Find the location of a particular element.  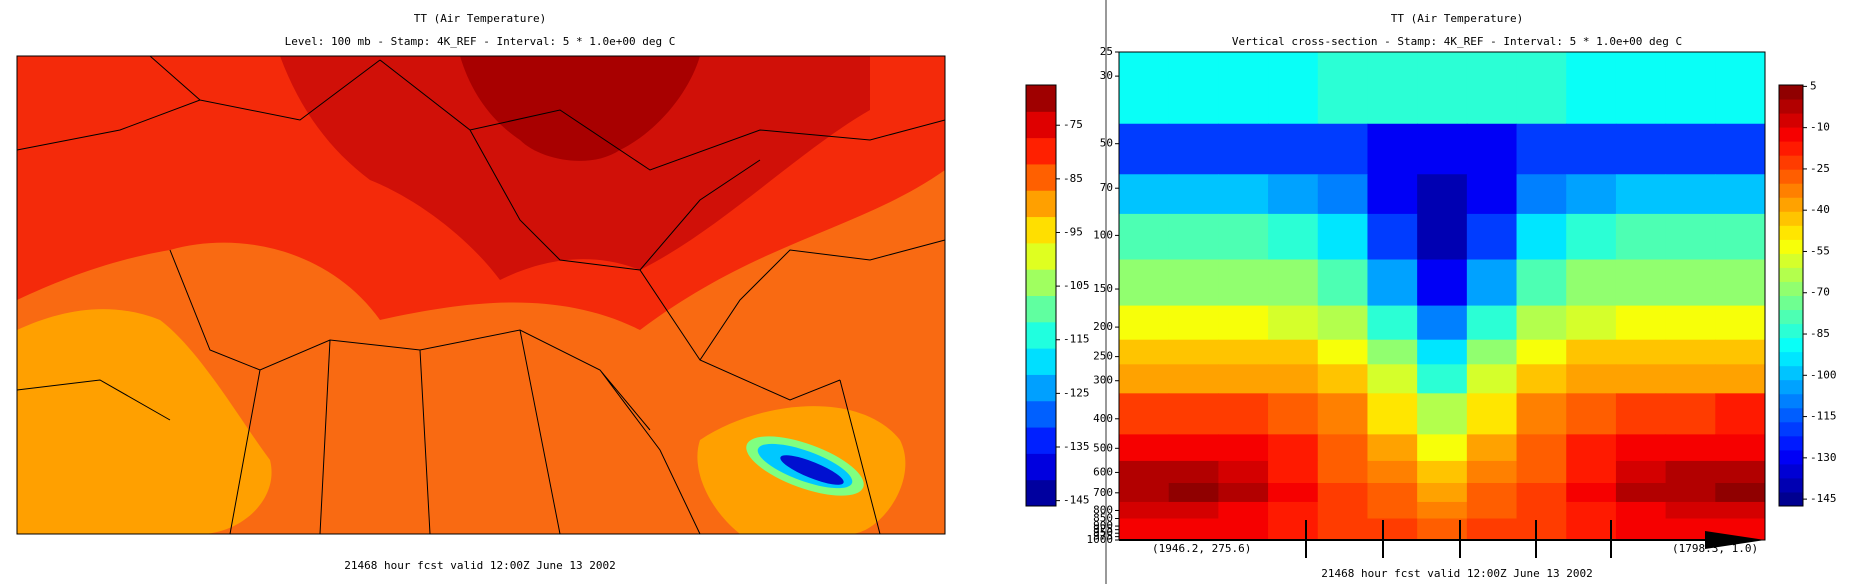

y-tick-label: 25 is located at coordinates (1106, 51).